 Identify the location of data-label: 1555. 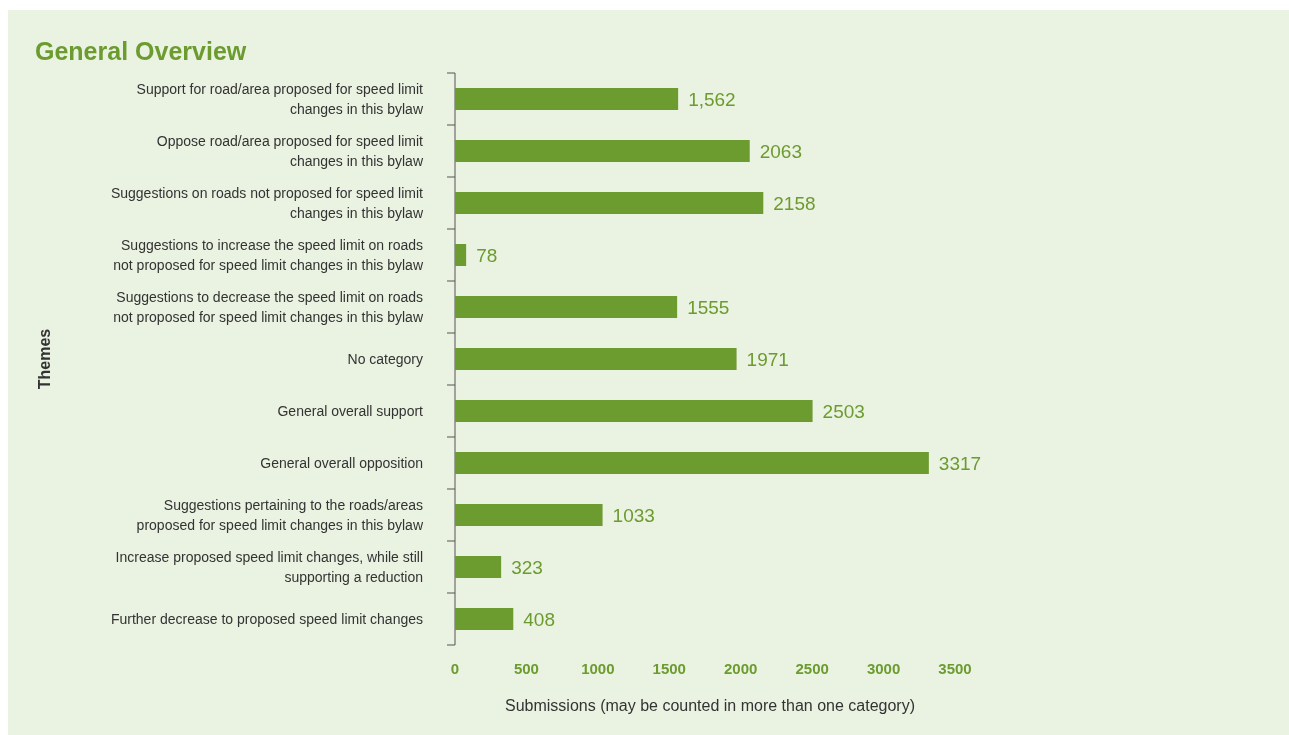
(708, 307).